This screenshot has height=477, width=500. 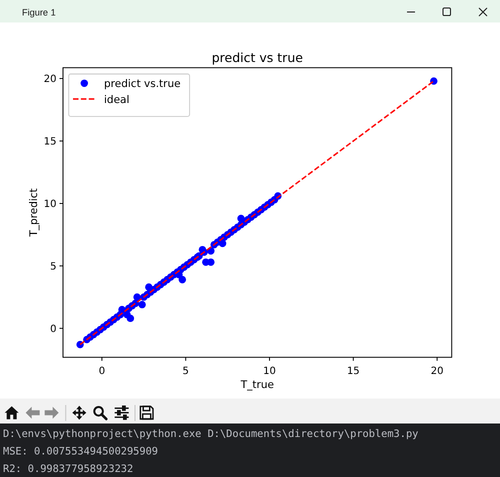 What do you see at coordinates (50, 142) in the screenshot?
I see `y-tick-label: 15` at bounding box center [50, 142].